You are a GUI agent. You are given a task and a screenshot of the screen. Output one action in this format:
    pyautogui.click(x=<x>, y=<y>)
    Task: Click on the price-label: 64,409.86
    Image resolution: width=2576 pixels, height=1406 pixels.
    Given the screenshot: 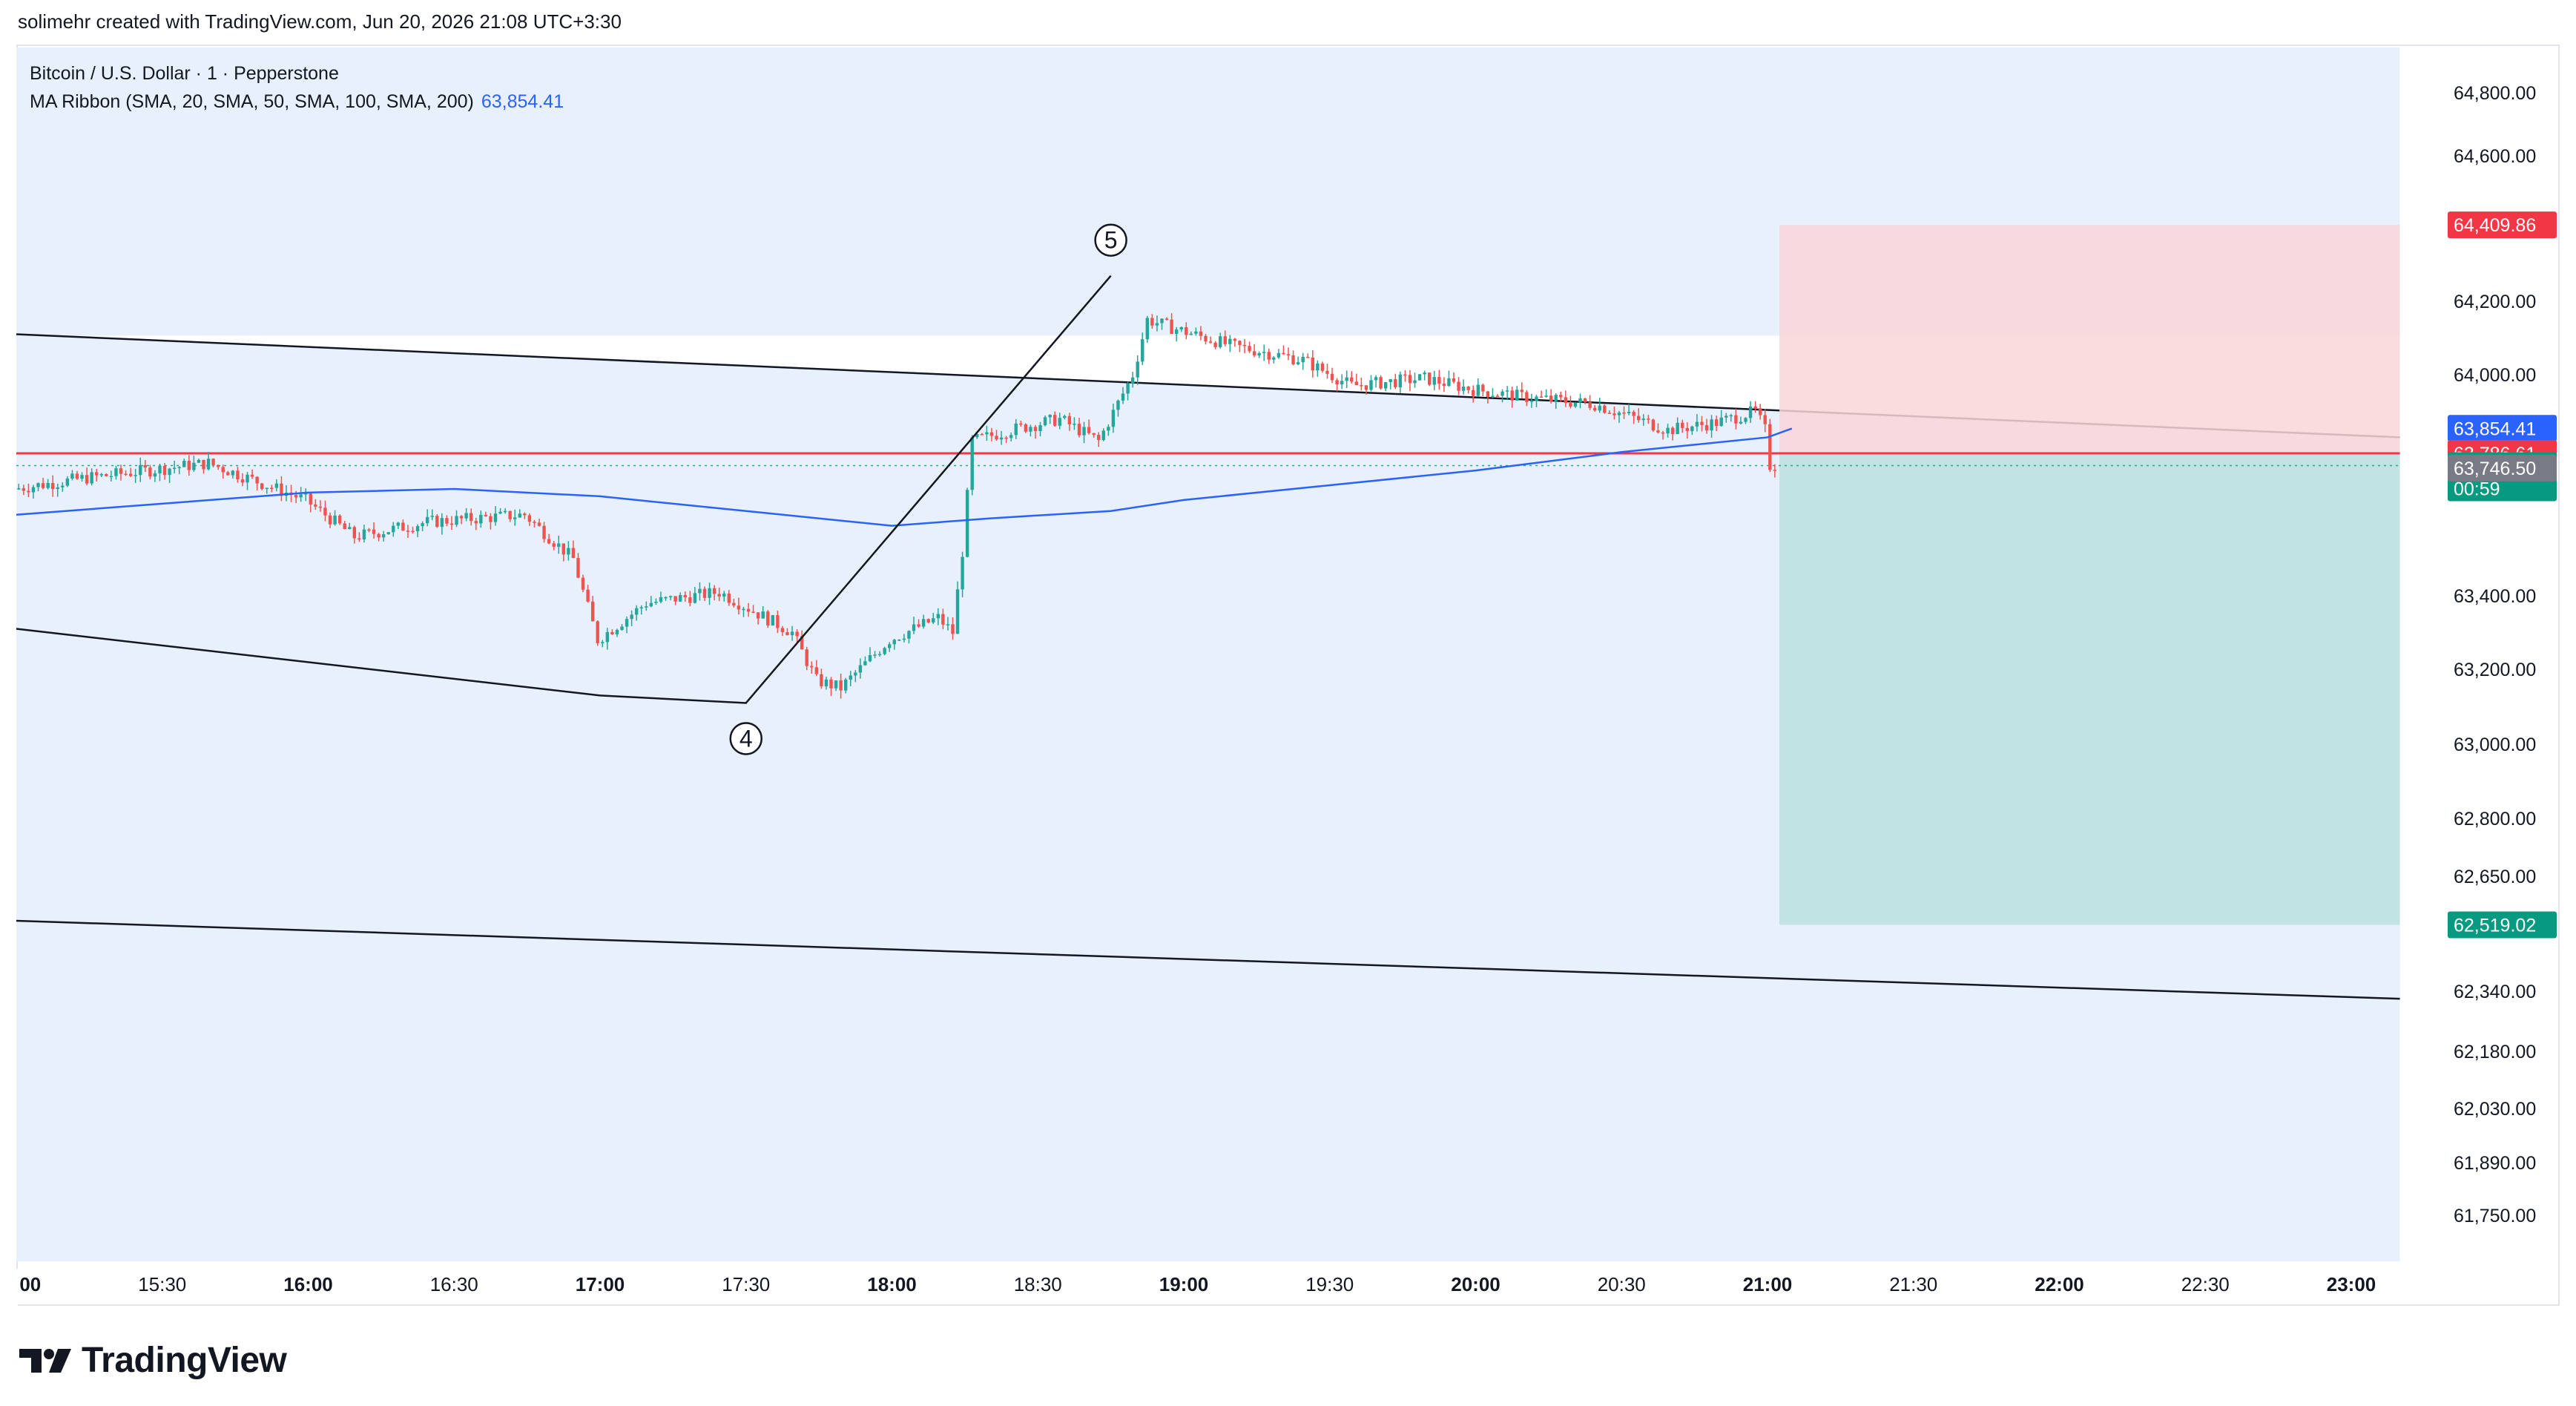 What is the action you would take?
    pyautogui.click(x=2503, y=225)
    